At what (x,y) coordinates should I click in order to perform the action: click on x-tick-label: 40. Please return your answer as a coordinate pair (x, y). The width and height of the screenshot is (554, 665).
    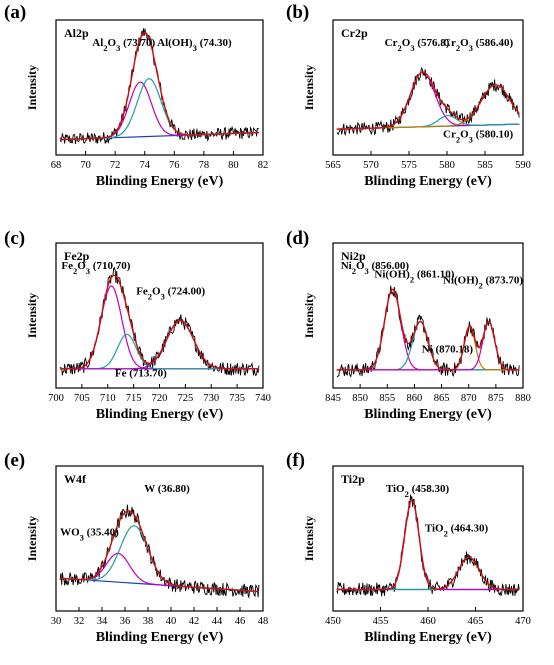
    Looking at the image, I should click on (171, 621).